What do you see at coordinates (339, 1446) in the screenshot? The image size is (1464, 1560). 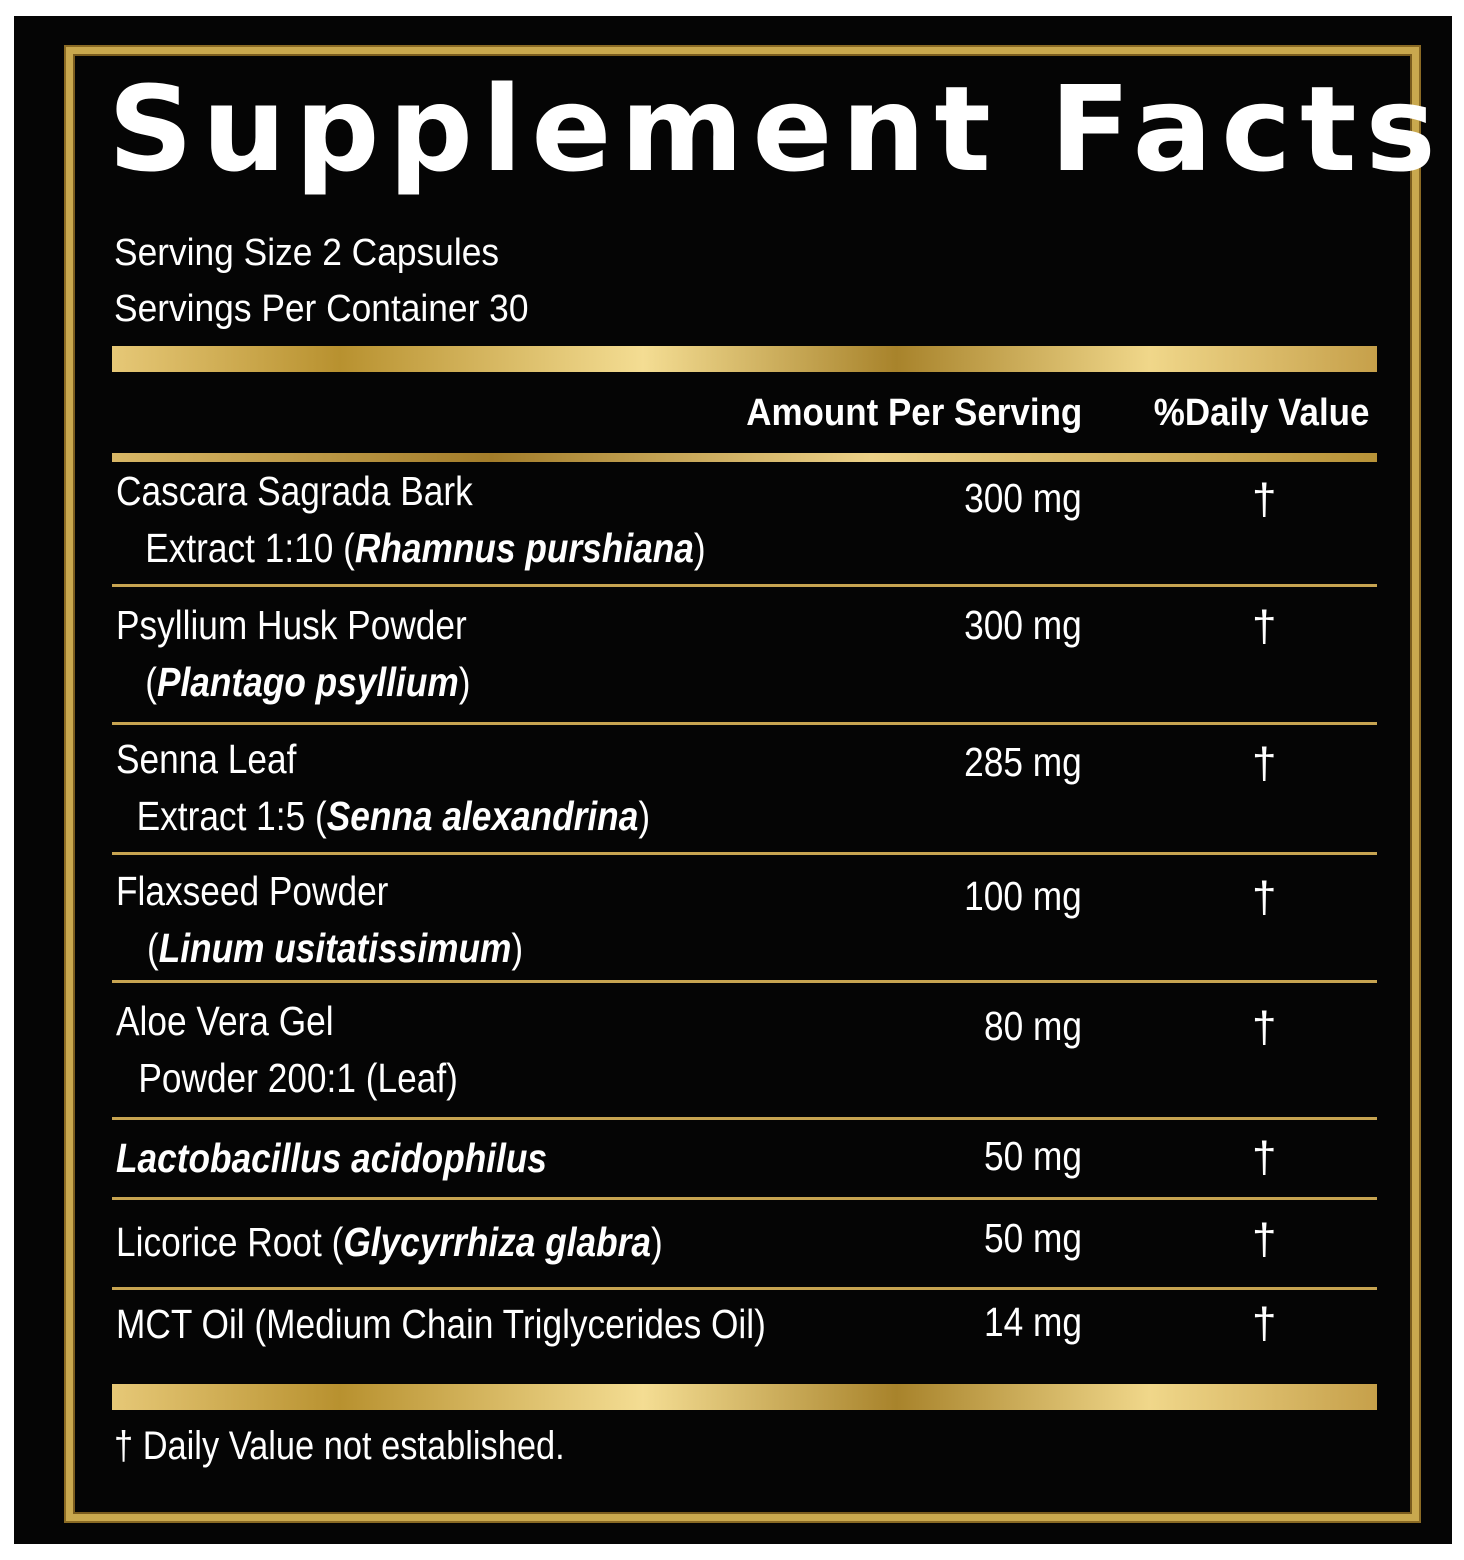 I see `footnote: † Daily Value not established.` at bounding box center [339, 1446].